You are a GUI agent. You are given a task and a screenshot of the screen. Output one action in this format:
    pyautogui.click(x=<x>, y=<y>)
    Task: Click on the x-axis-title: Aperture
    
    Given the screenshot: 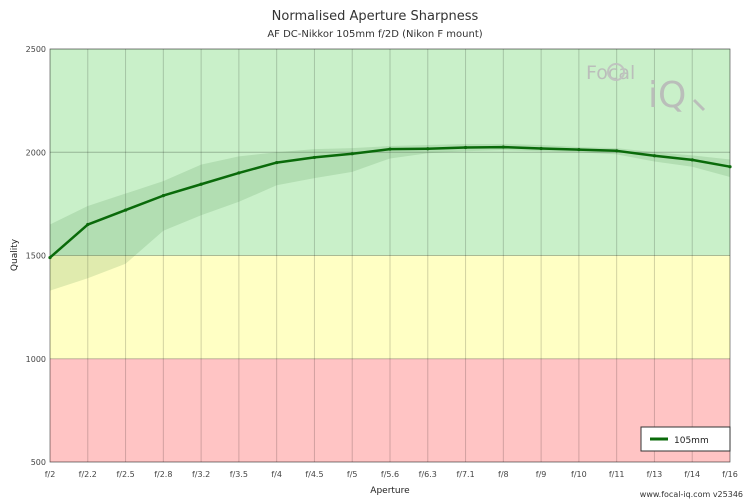 What is the action you would take?
    pyautogui.click(x=390, y=491)
    